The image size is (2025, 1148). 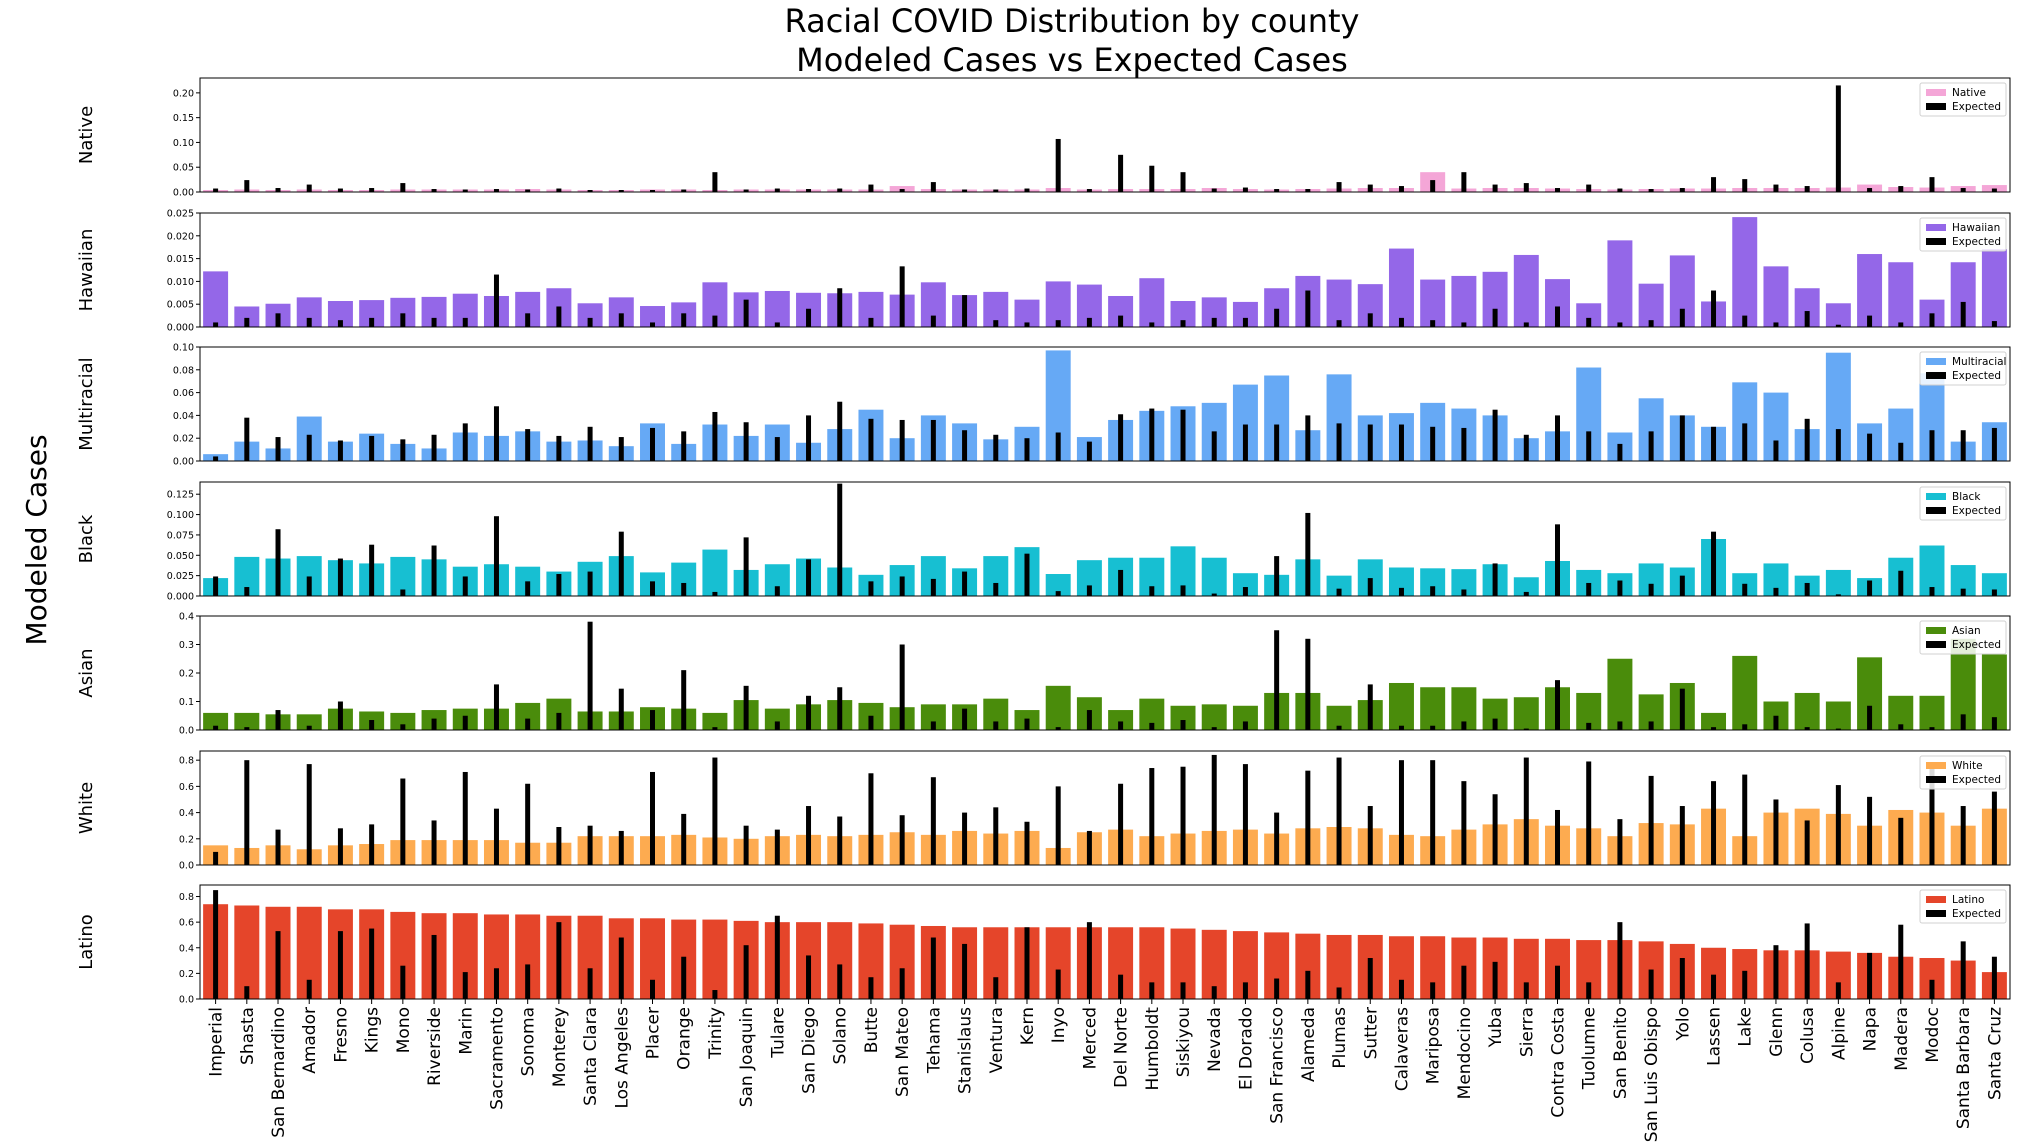 I want to click on black-ytick-label-0: 0.000, so click(x=180, y=597).